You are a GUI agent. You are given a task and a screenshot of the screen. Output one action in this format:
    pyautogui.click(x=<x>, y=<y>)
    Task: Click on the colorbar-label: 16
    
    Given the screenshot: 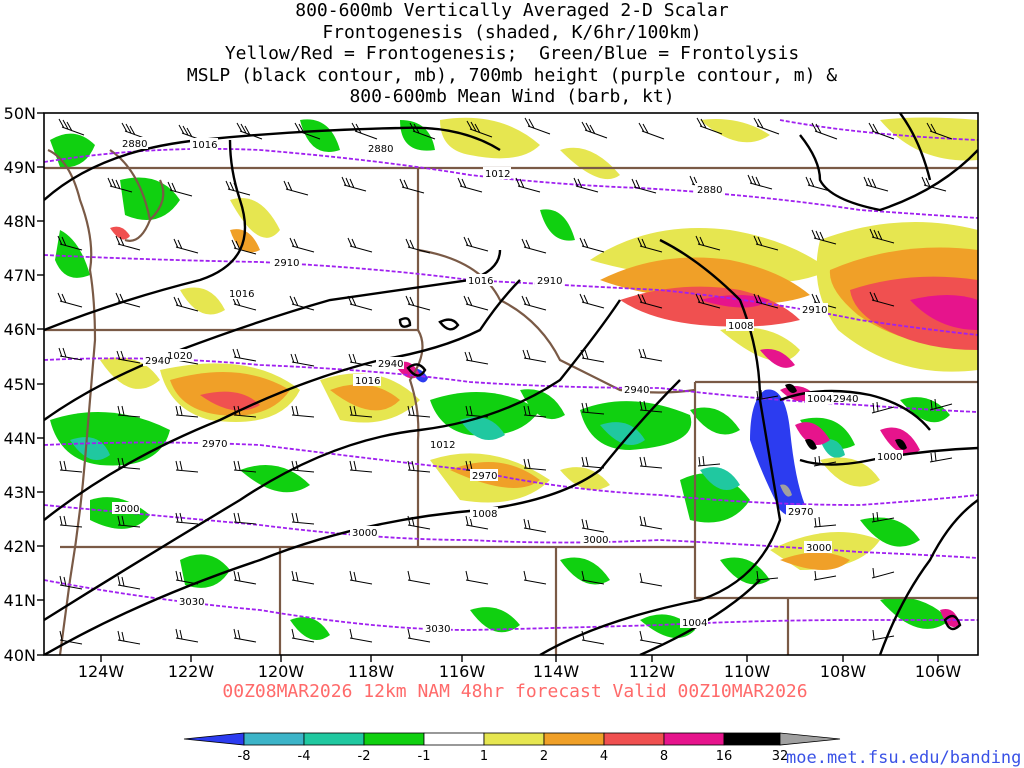 What is the action you would take?
    pyautogui.click(x=724, y=756)
    